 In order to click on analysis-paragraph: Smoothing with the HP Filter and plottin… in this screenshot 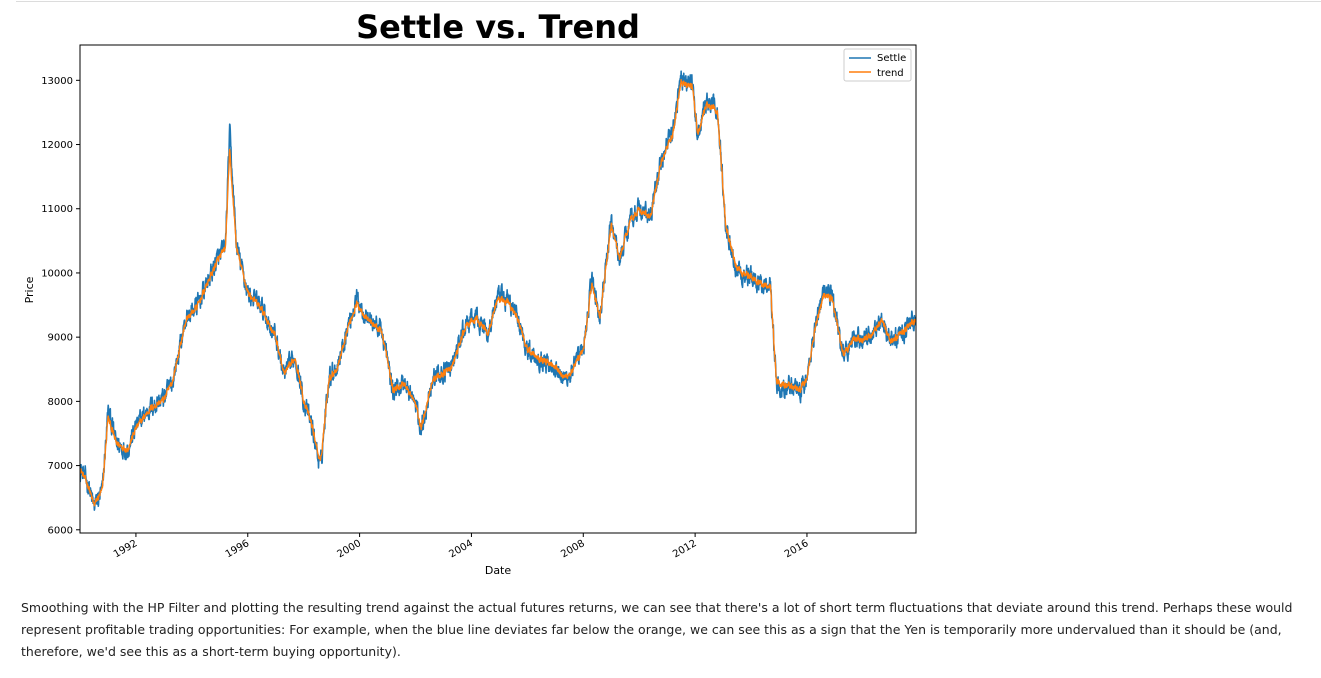, I will do `click(657, 629)`.